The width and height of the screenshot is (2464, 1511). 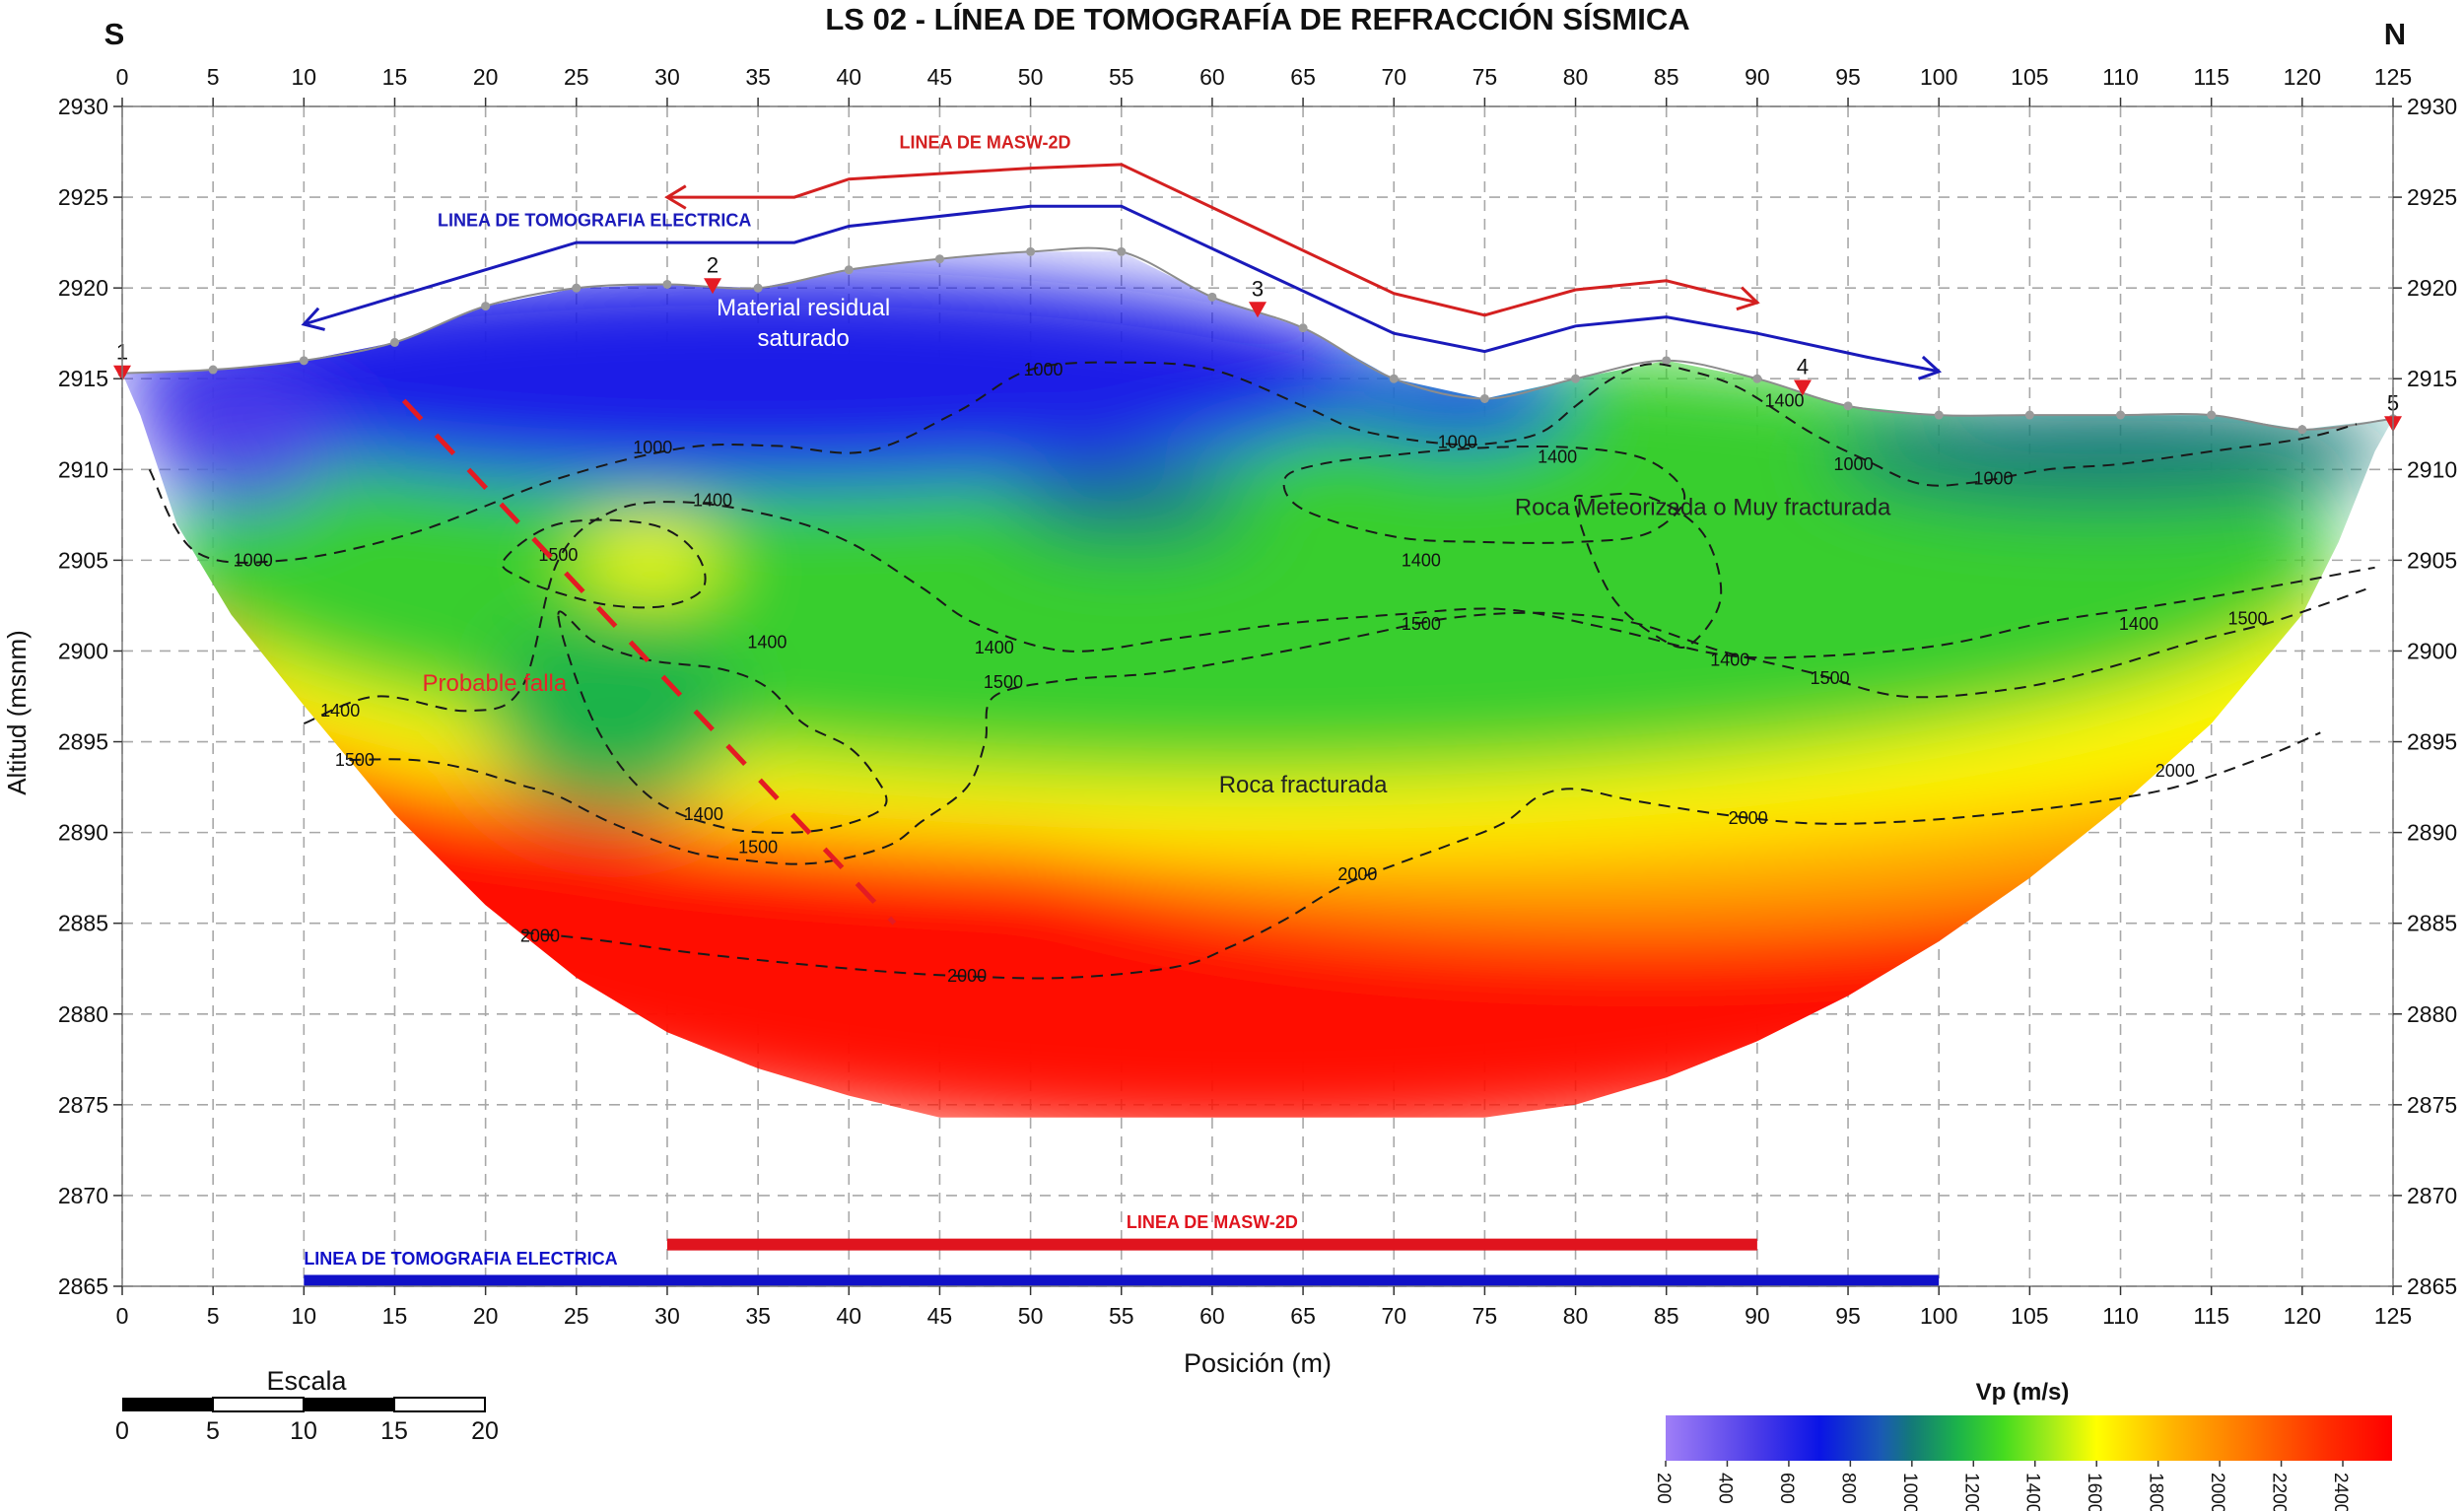 I want to click on x-tick-label-top: 105, so click(x=2029, y=77).